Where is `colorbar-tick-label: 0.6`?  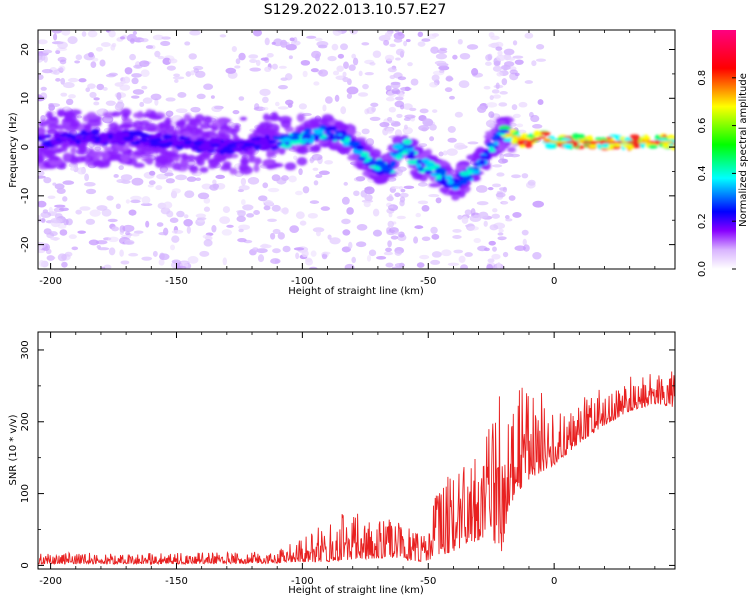
colorbar-tick-label: 0.6 is located at coordinates (702, 126).